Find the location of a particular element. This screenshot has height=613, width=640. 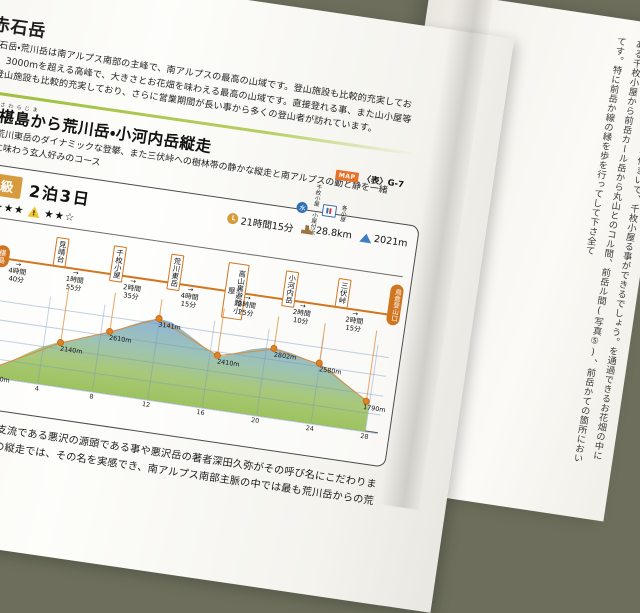

x-tick-label: 16 is located at coordinates (201, 412).